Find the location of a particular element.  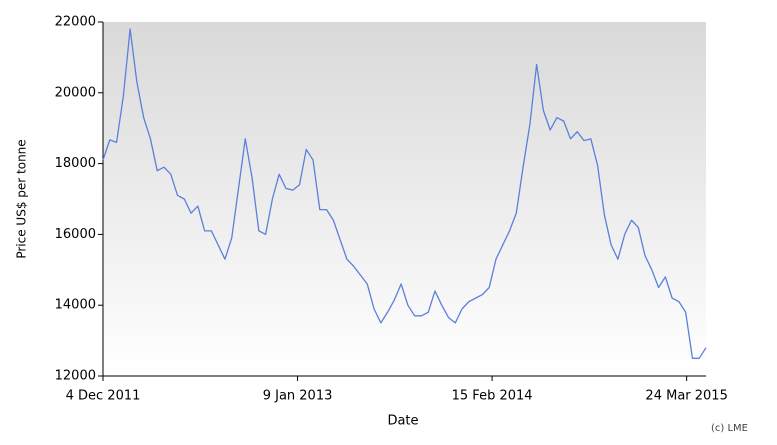

credit: (c) LME is located at coordinates (729, 428).